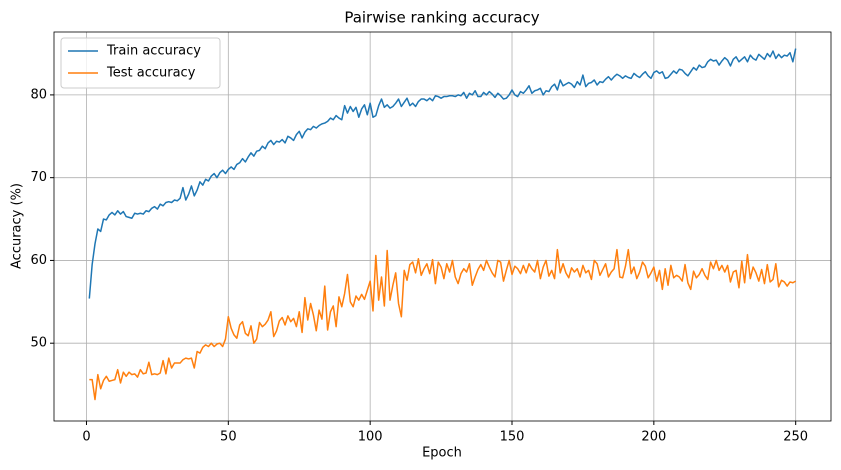 This screenshot has height=470, width=841. What do you see at coordinates (151, 73) in the screenshot?
I see `legend-label: Test accuracy` at bounding box center [151, 73].